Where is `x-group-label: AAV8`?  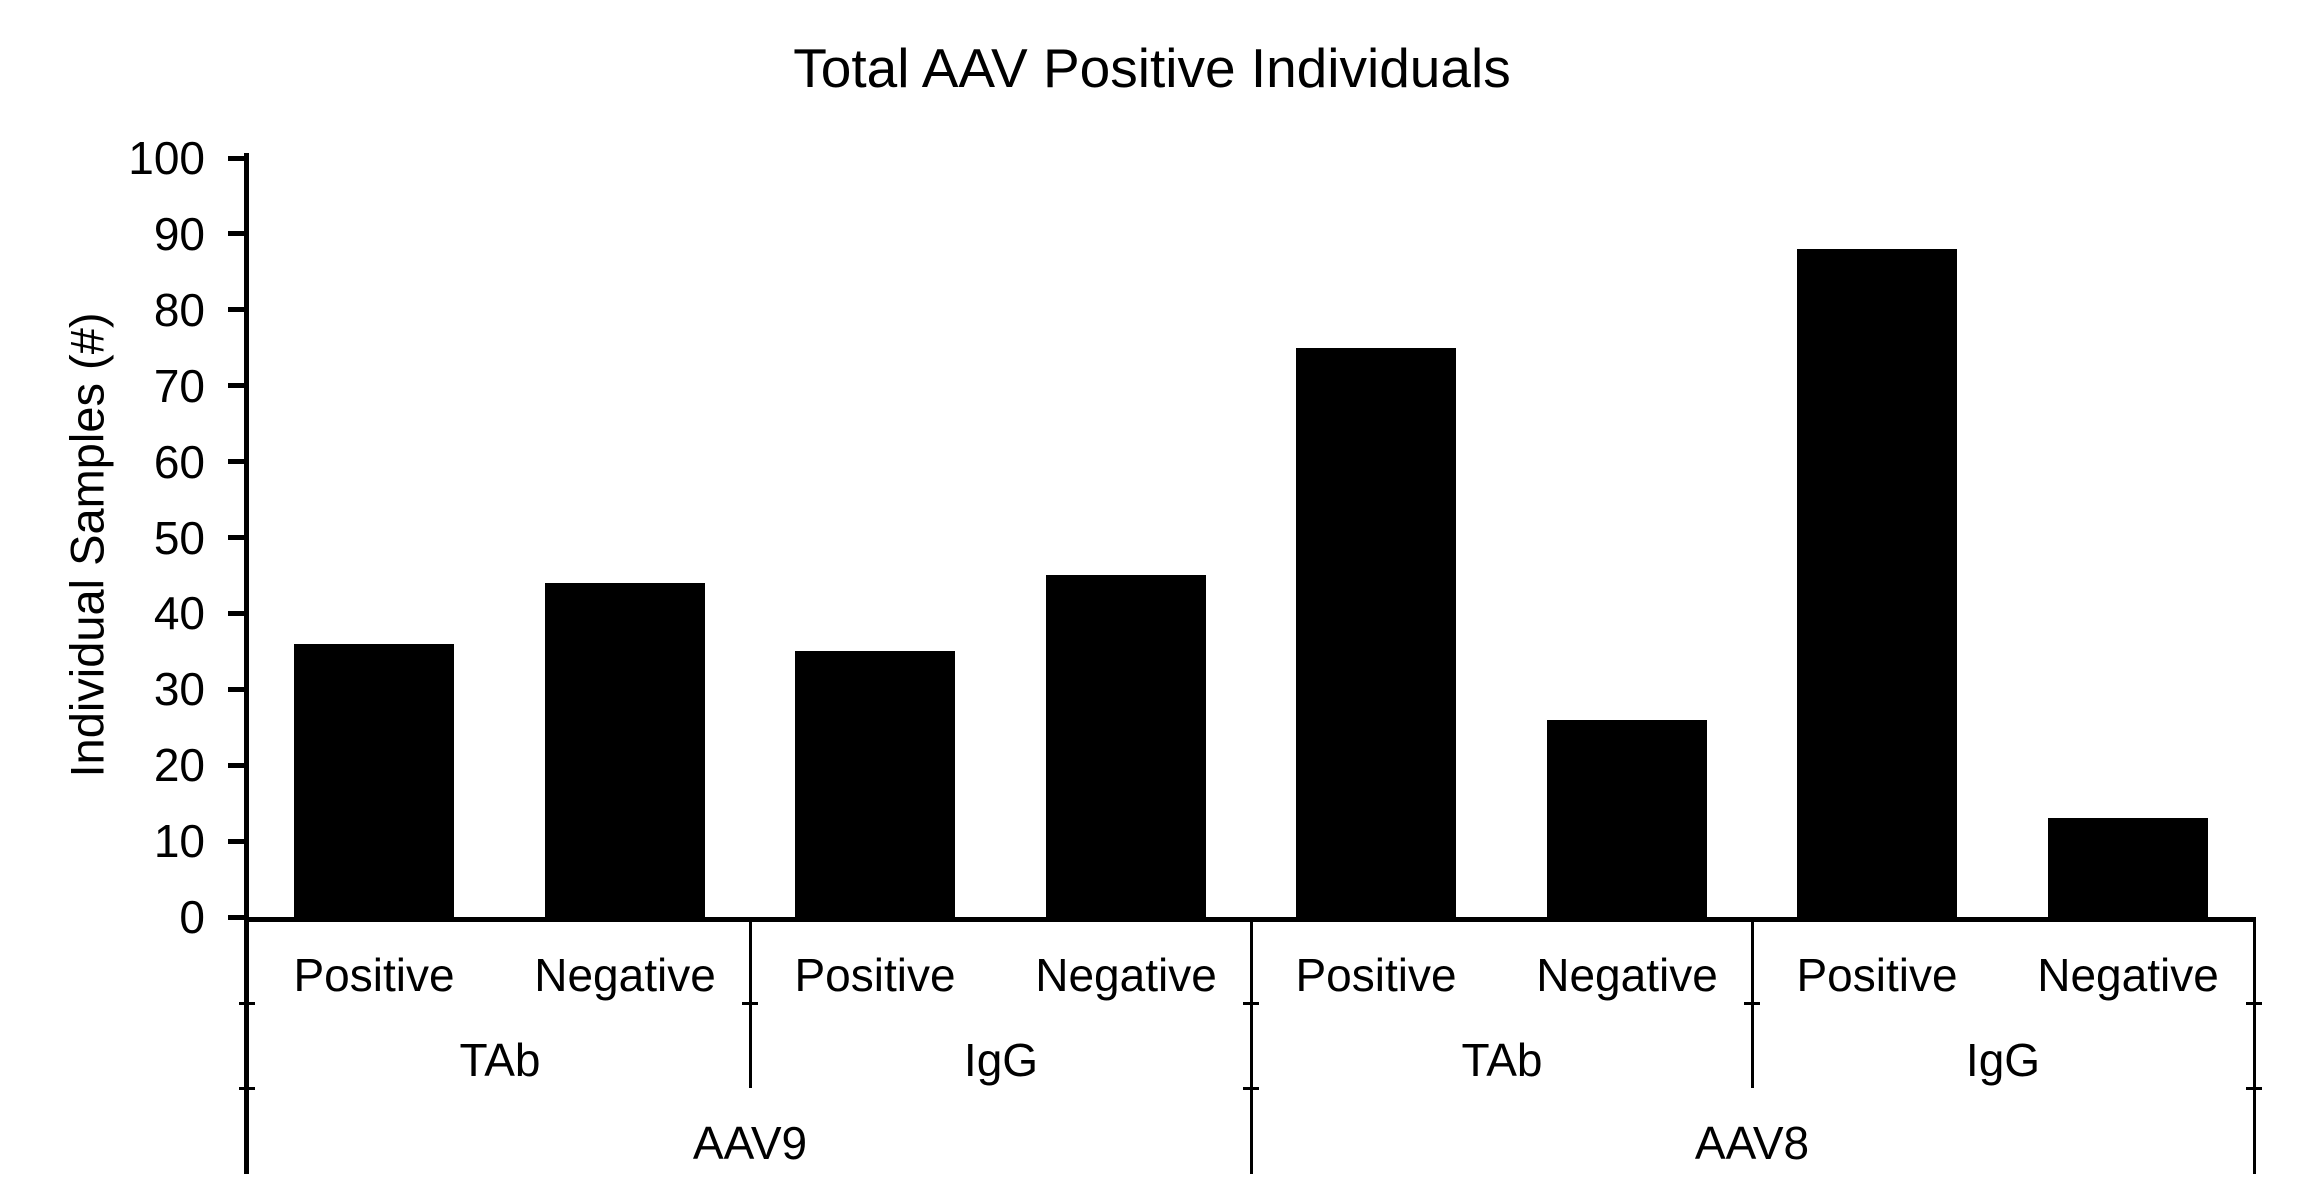 x-group-label: AAV8 is located at coordinates (1752, 1143).